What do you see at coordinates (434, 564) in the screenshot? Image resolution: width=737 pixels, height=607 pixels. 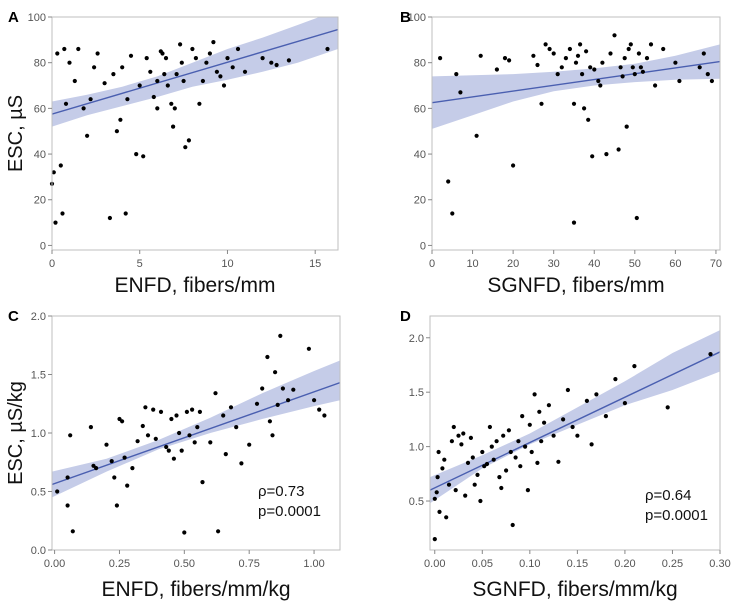 I see `x-tick-label: 0.00` at bounding box center [434, 564].